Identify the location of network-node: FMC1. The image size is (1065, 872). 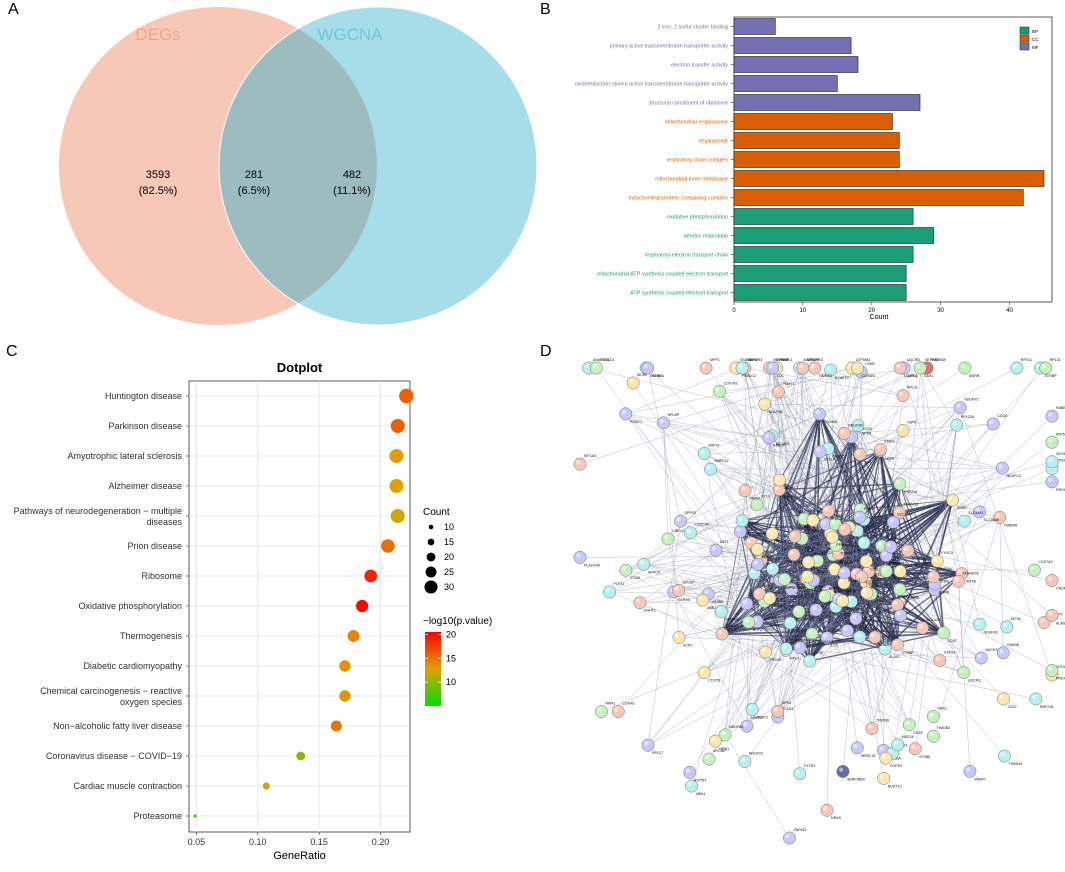
(831, 512).